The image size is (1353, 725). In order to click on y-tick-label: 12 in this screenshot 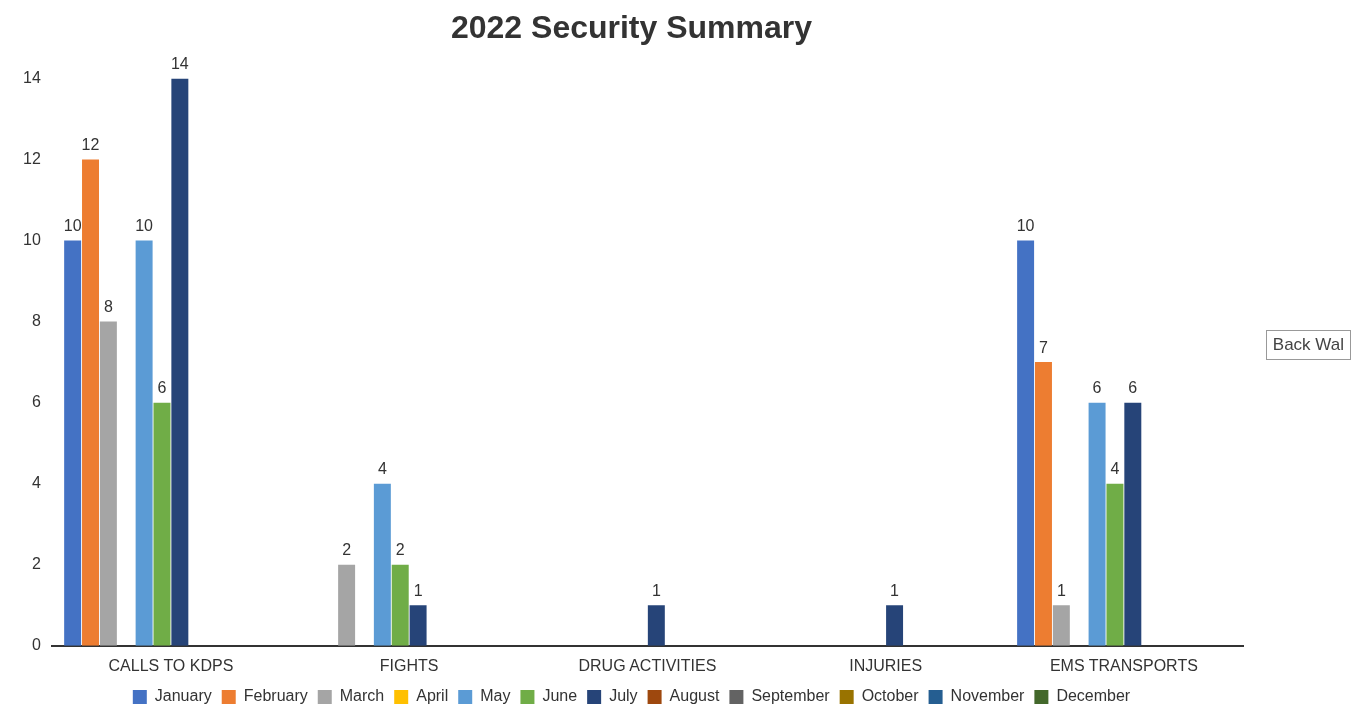, I will do `click(32, 158)`.